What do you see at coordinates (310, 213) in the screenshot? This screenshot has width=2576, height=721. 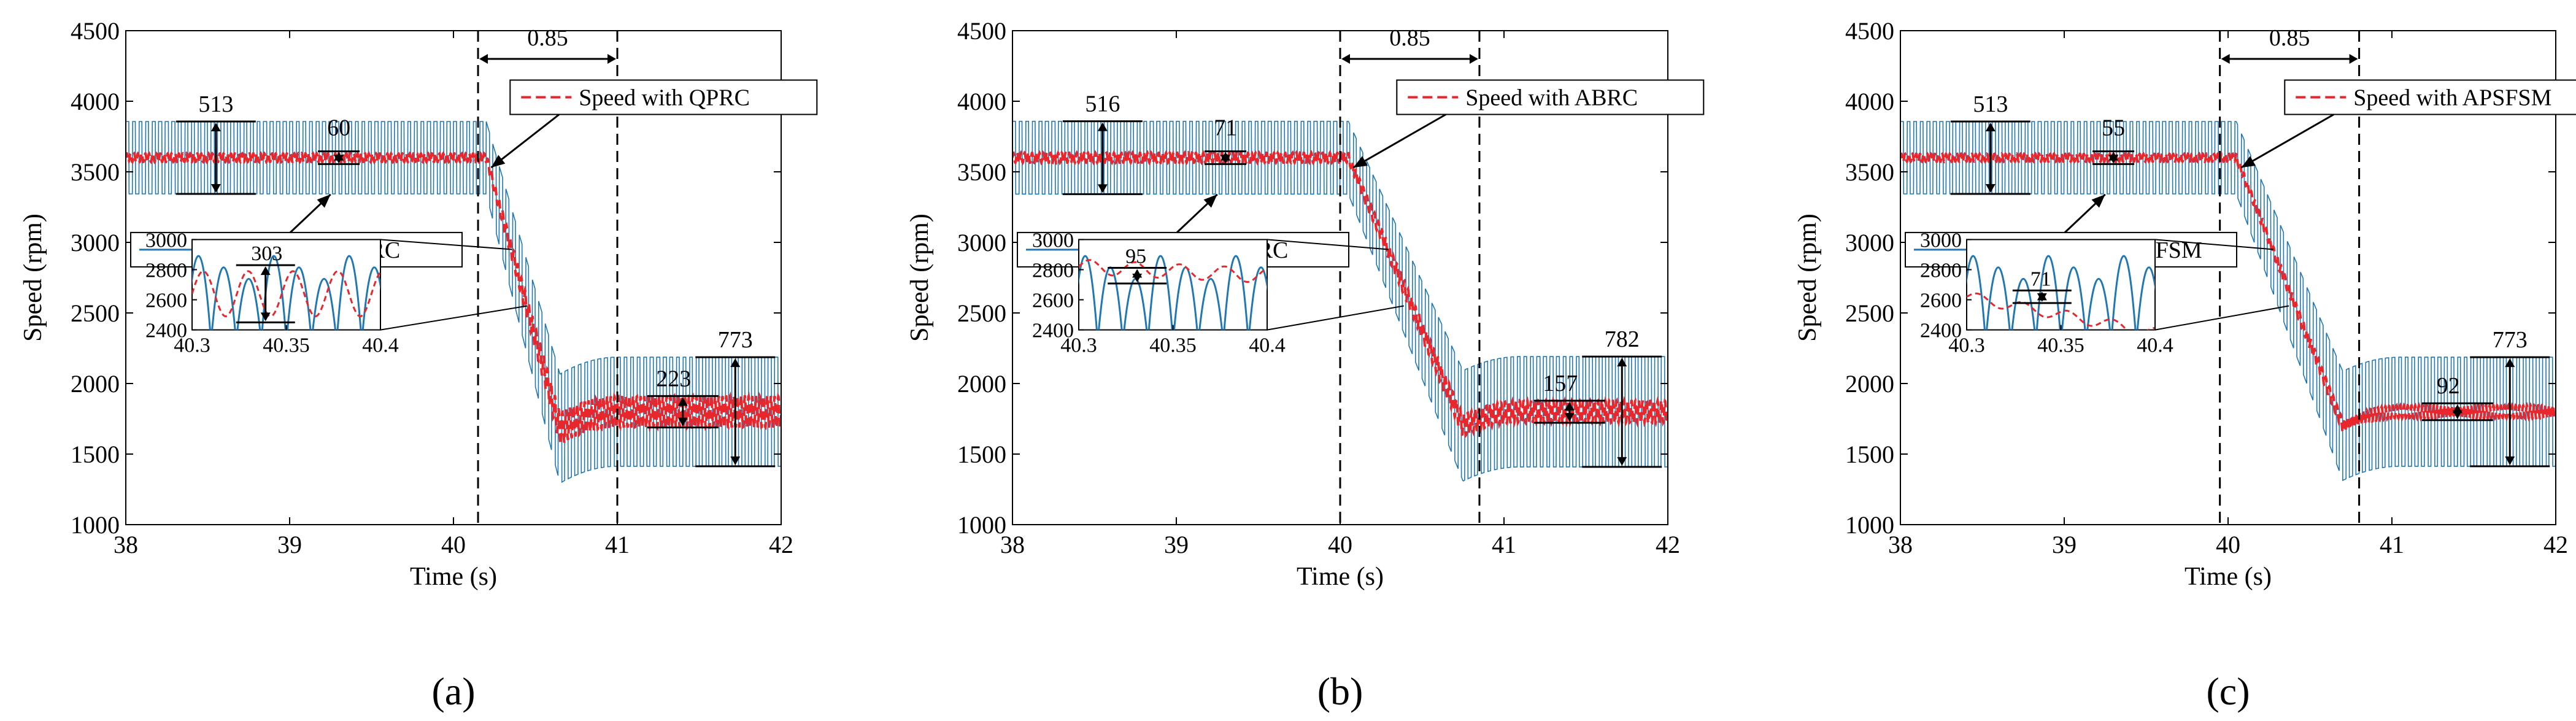 I see `legend-without-pointer` at bounding box center [310, 213].